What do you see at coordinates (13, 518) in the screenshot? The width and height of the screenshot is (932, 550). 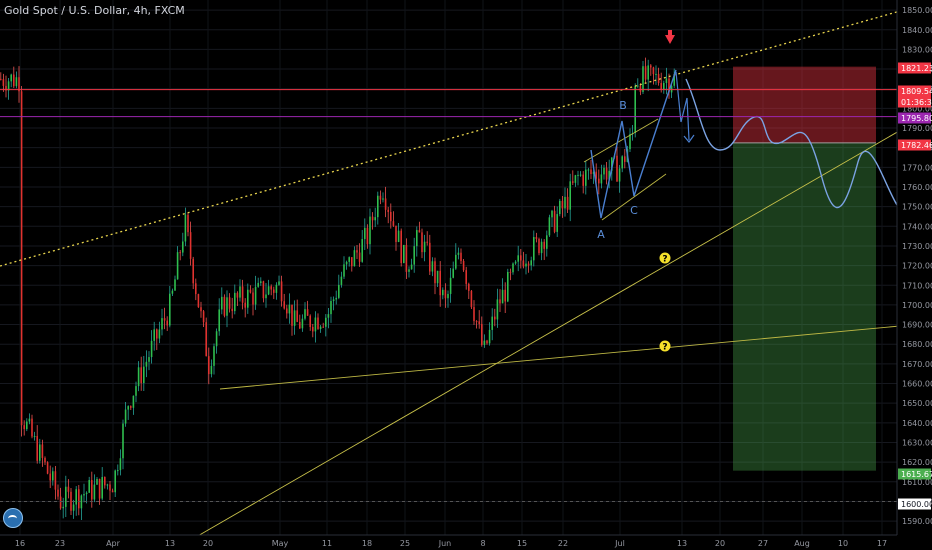 I see `tradingview-logo-icon` at bounding box center [13, 518].